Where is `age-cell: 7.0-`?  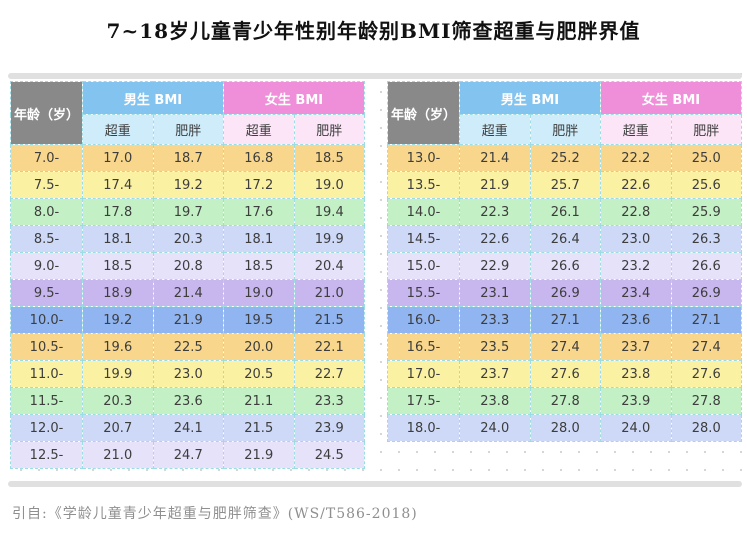 age-cell: 7.0- is located at coordinates (46, 158).